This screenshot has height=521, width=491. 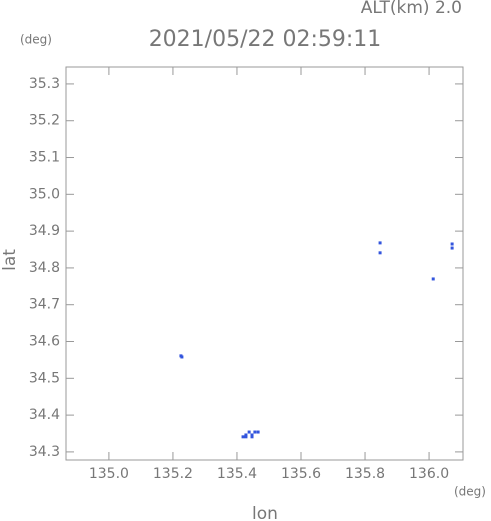 What do you see at coordinates (44, 158) in the screenshot?
I see `y-tick-label: 35.1` at bounding box center [44, 158].